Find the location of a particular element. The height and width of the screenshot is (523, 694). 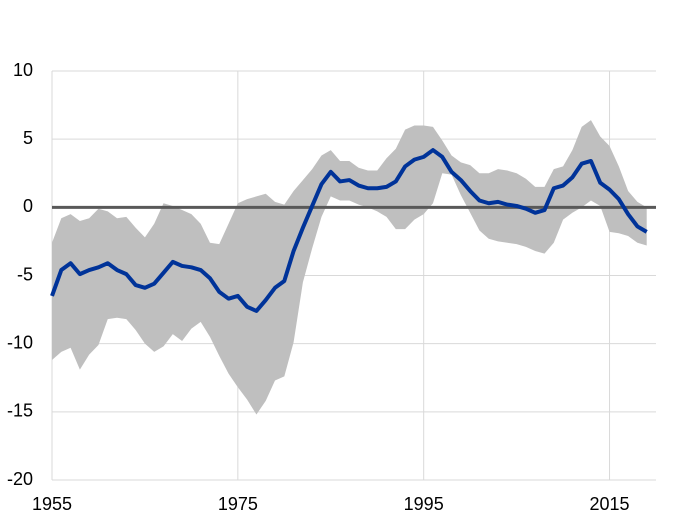

y-tick-label: -5 is located at coordinates (25, 274).